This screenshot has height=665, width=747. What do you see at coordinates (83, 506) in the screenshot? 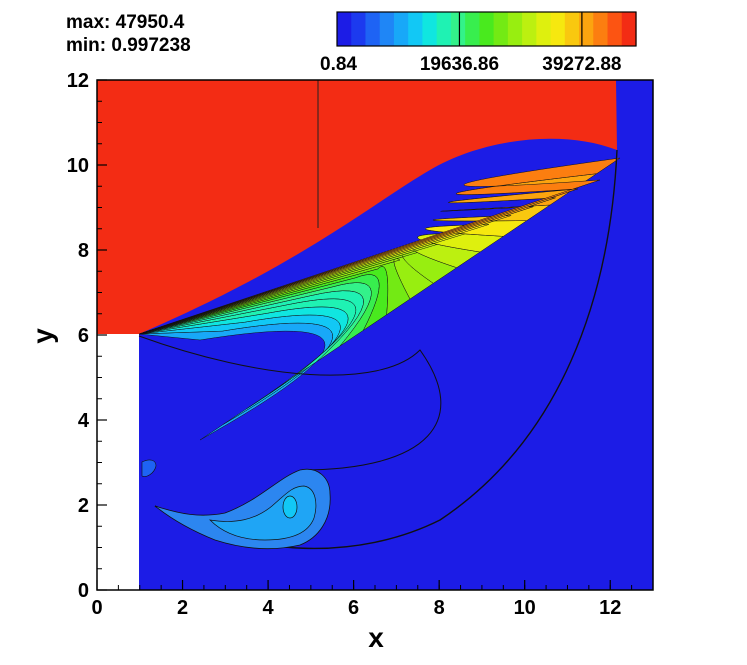
I see `y-tick-label: 2` at bounding box center [83, 506].